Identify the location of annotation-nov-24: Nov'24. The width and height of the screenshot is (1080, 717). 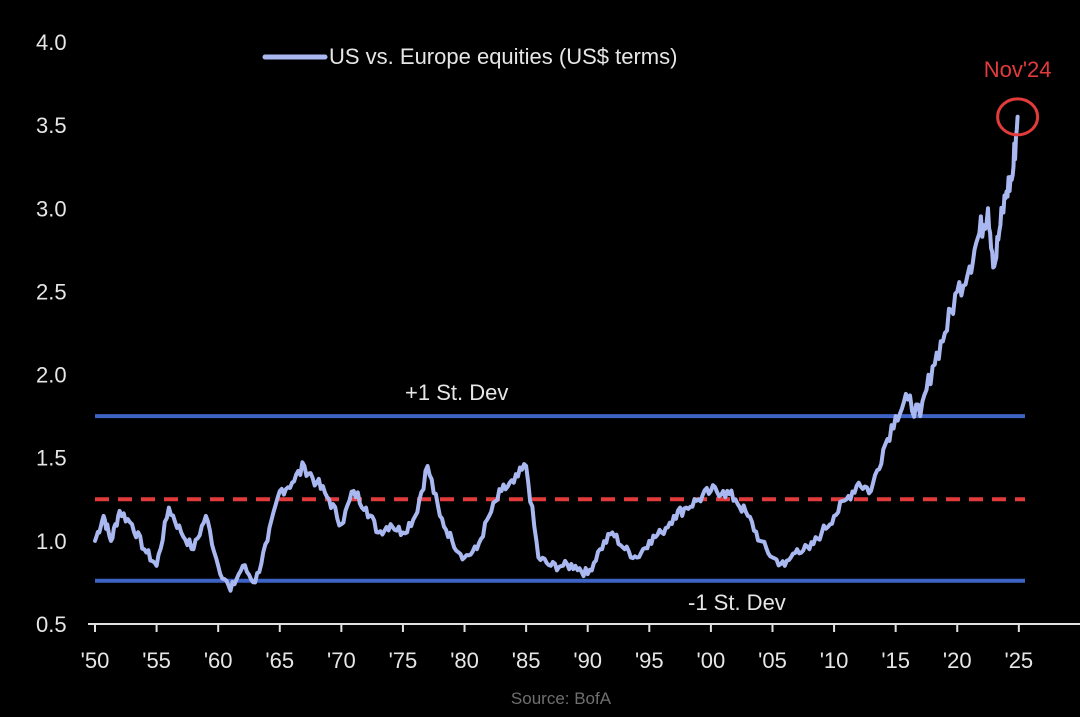
(1018, 69).